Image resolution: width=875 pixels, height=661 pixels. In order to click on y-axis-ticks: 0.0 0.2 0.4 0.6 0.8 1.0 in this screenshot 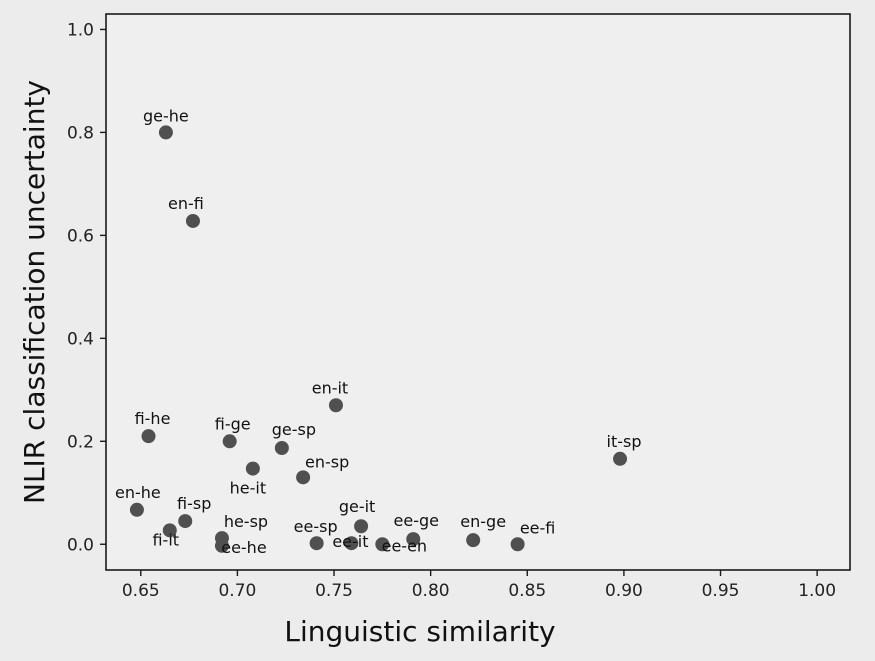, I will do `click(86, 287)`.